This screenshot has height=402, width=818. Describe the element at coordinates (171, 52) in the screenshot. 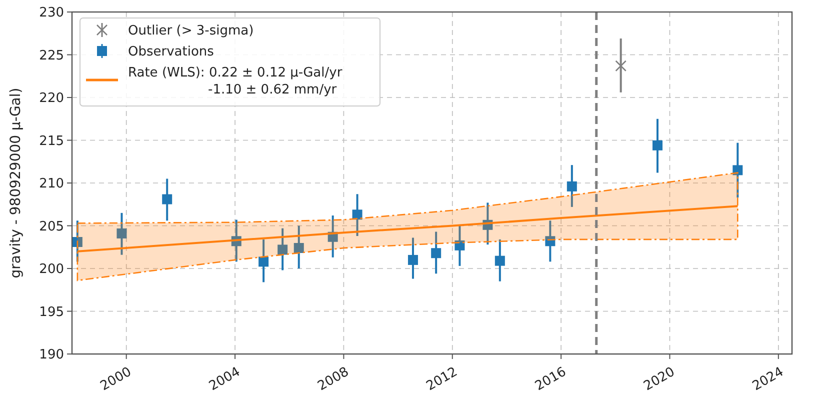

I see `legend-label: Observations` at that location.